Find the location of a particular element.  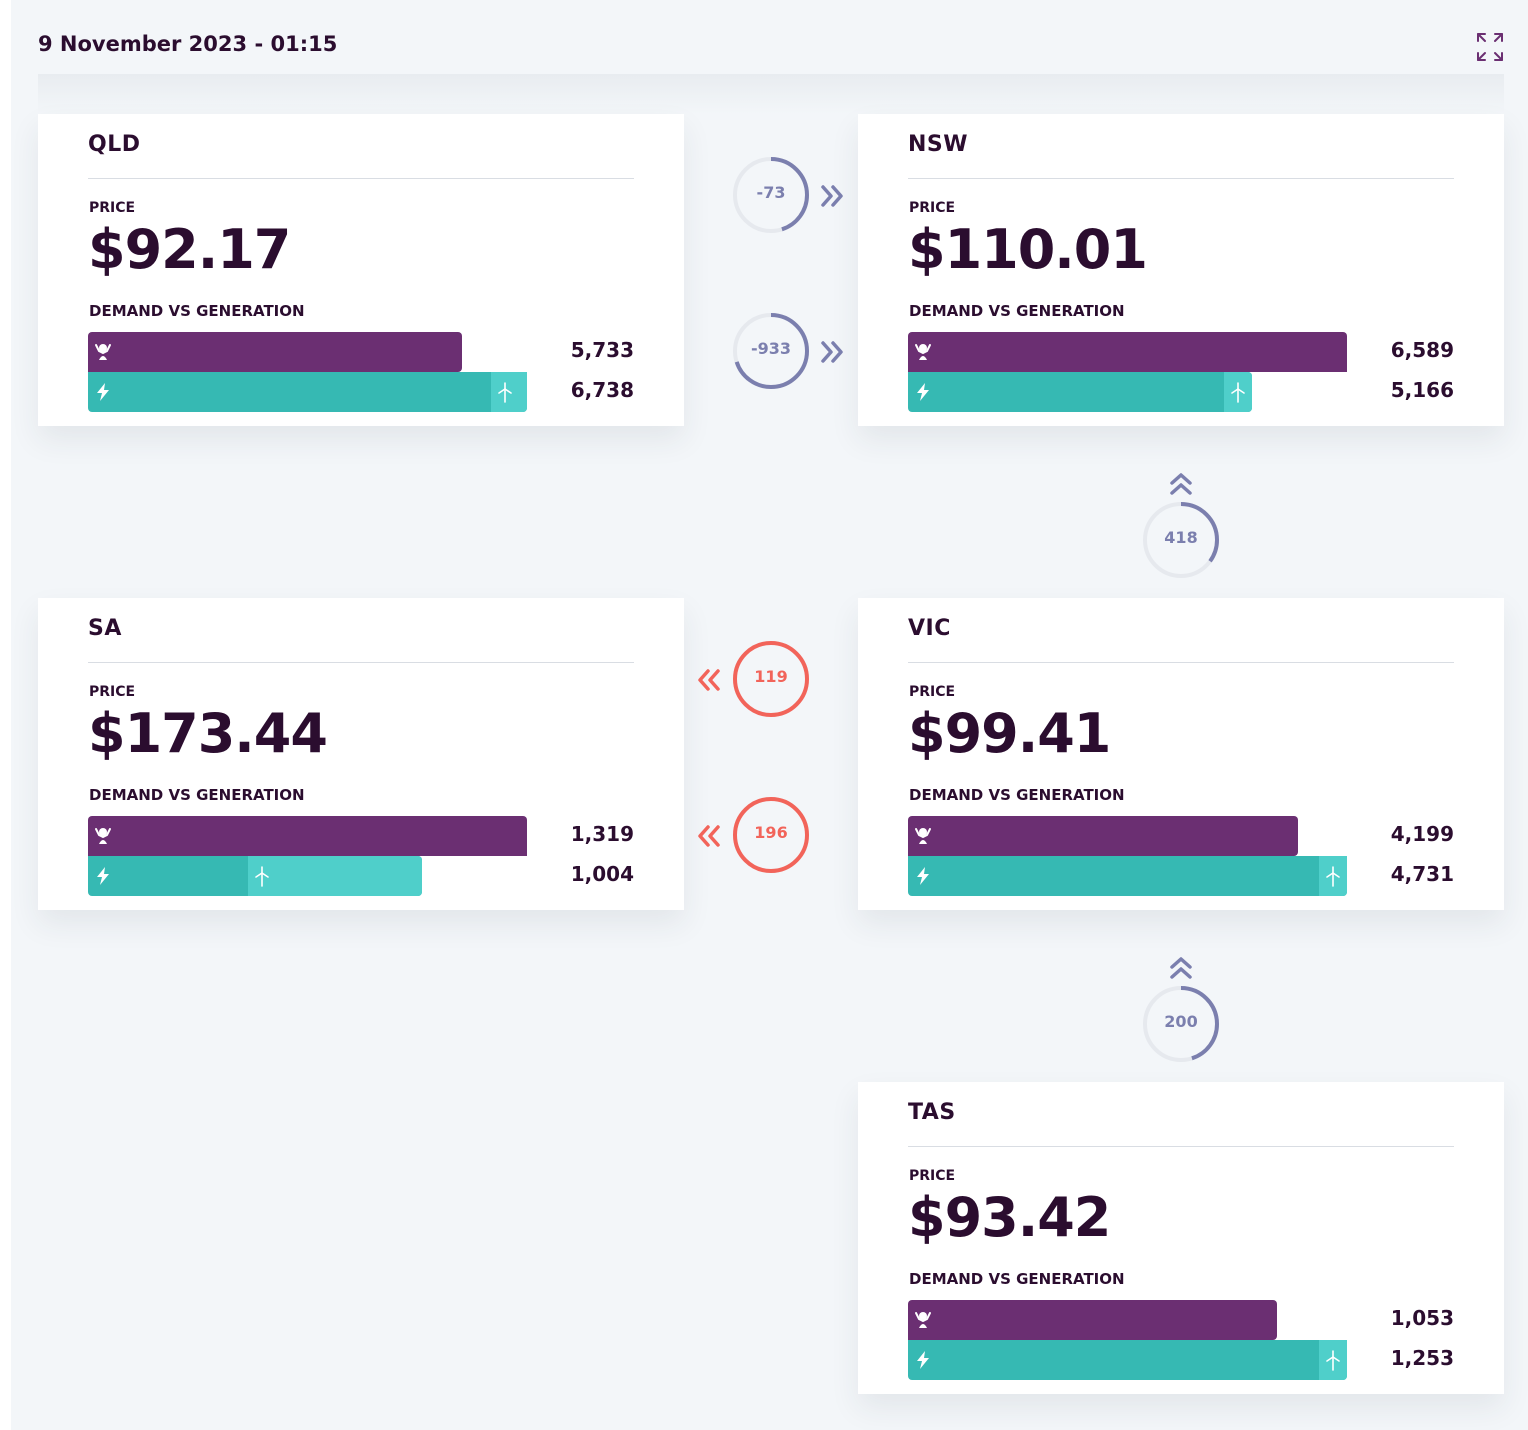

generation-value: 1,004 is located at coordinates (602, 874).